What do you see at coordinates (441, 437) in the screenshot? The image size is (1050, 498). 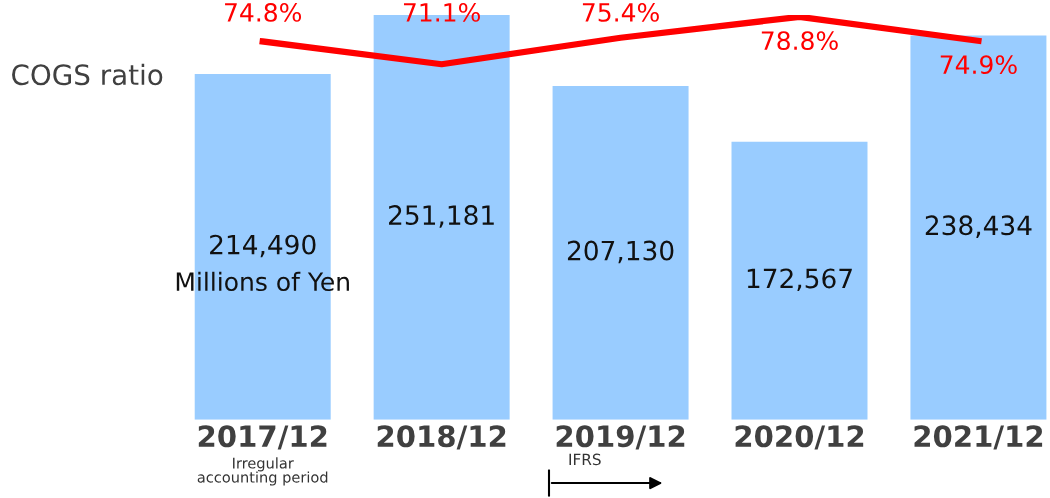 I see `x-tick-label: 2018/12` at bounding box center [441, 437].